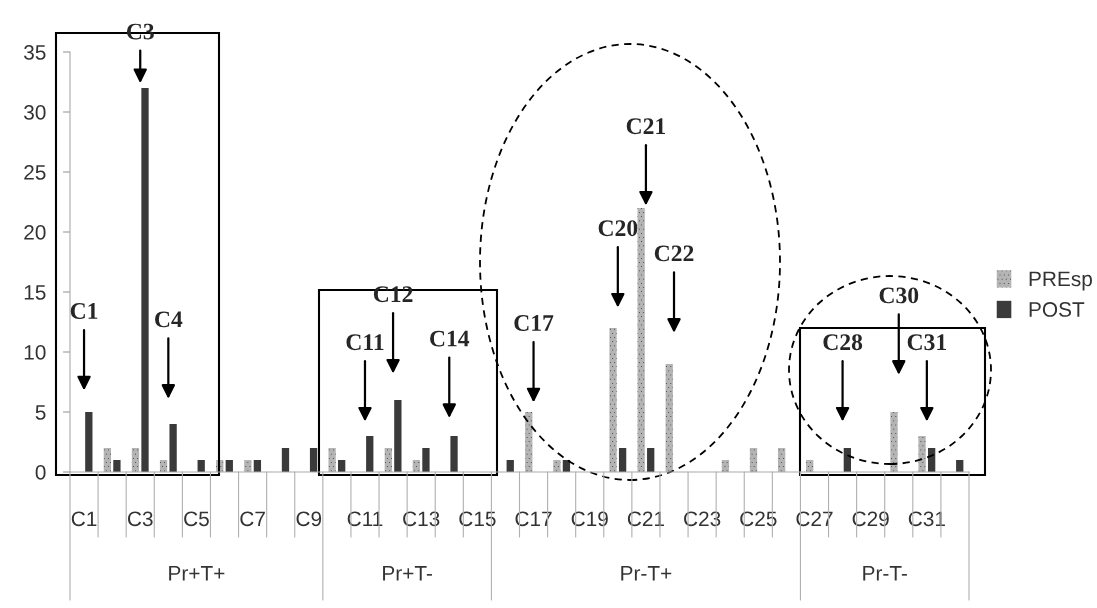 Image resolution: width=1097 pixels, height=608 pixels. Describe the element at coordinates (309, 519) in the screenshot. I see `x-tick-label: C9` at that location.